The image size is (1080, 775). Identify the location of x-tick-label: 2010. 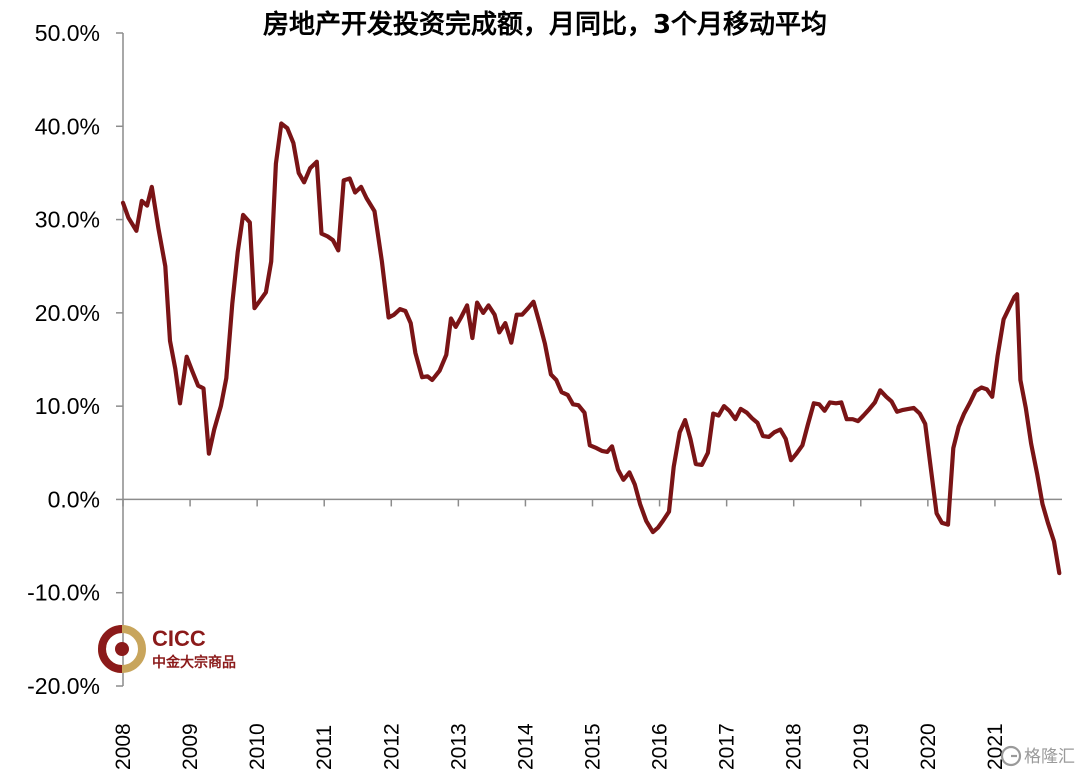
(257, 746).